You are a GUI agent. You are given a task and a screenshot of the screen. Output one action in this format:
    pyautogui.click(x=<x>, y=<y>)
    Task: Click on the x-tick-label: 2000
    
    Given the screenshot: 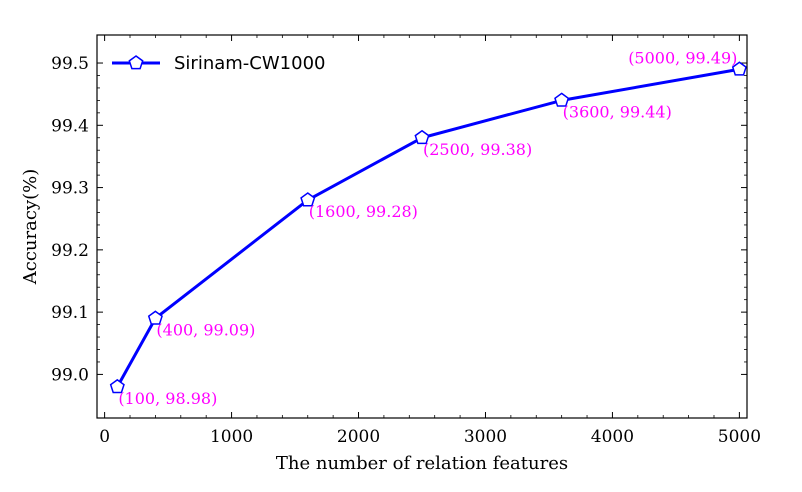 What is the action you would take?
    pyautogui.click(x=358, y=437)
    